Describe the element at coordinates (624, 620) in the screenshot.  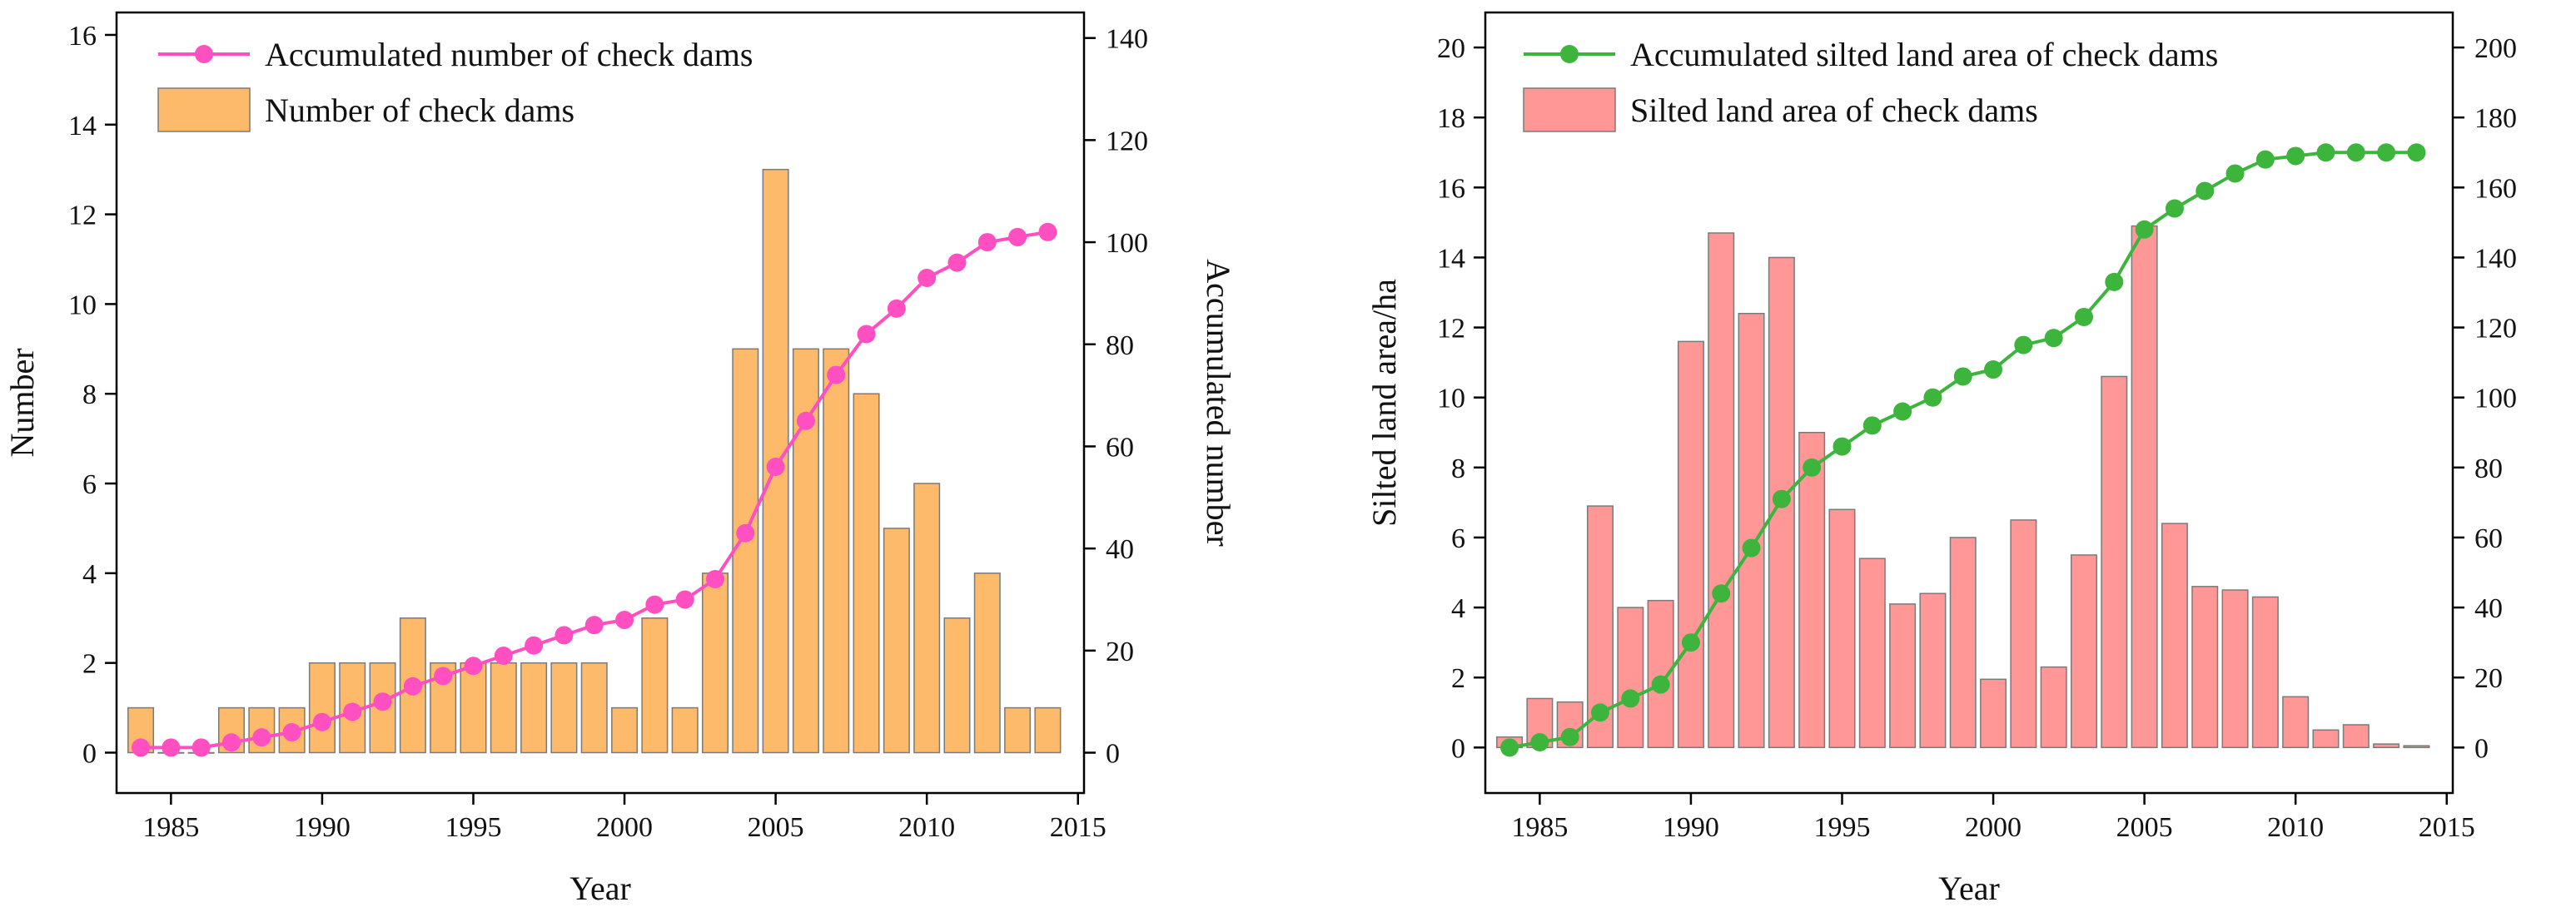
I see `line-point-2000` at that location.